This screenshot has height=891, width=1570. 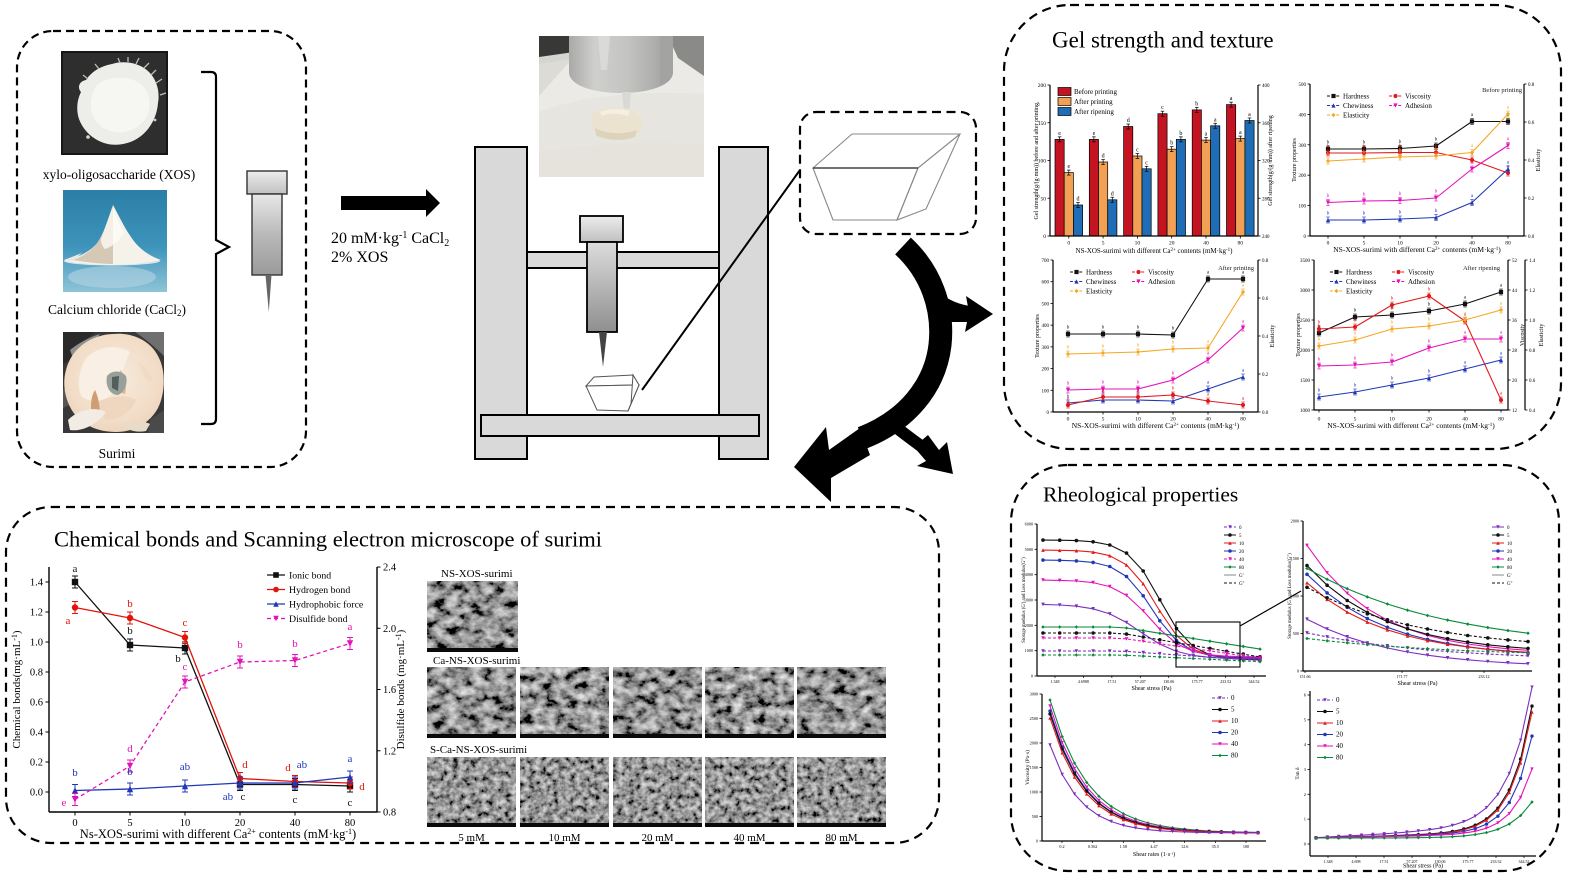 I want to click on svg-text: 44, so click(x=1515, y=291).